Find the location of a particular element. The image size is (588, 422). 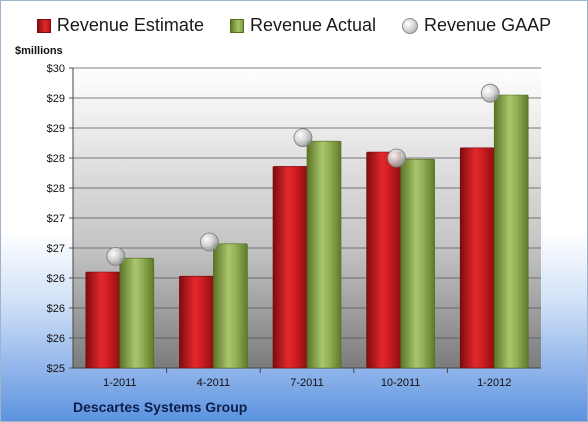

y-axis-unit-label: $millions is located at coordinates (39, 51).